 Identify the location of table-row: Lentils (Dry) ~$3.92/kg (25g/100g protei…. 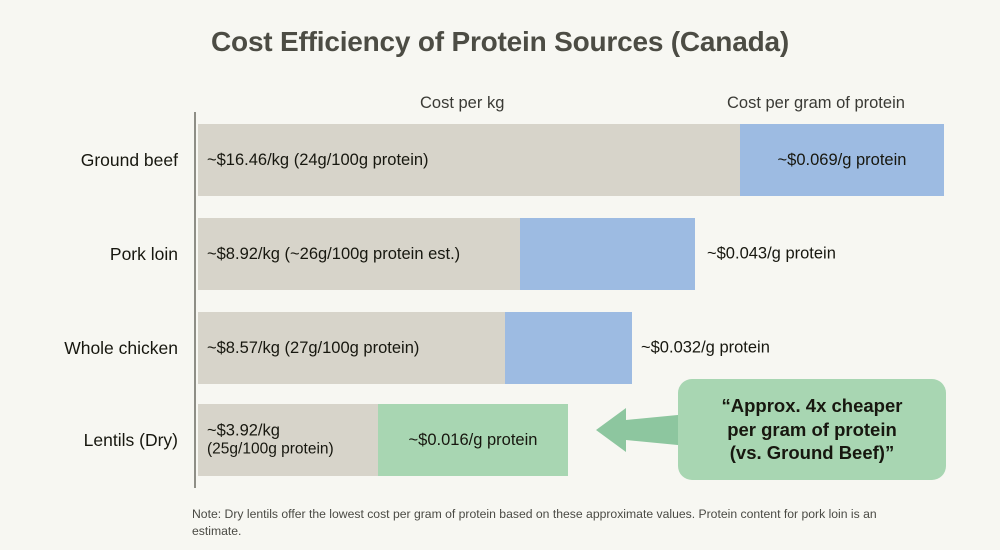
(500, 440).